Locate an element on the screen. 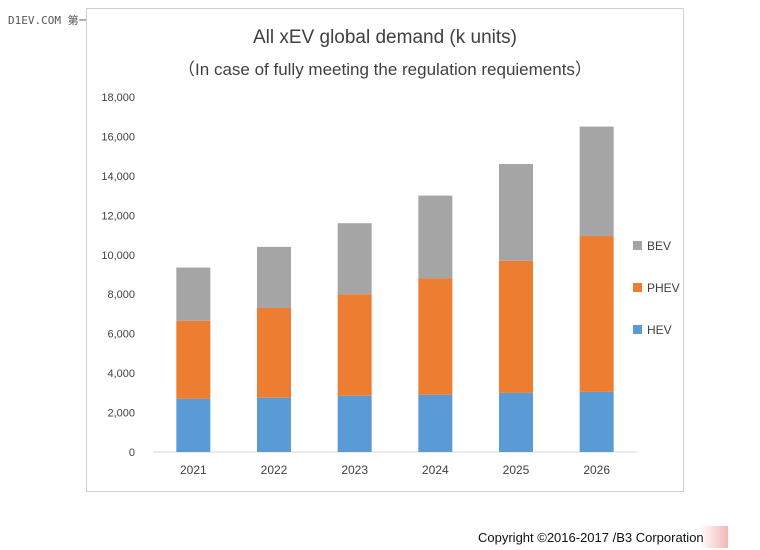 This screenshot has width=760, height=550. bar-phev-2023 is located at coordinates (354, 345).